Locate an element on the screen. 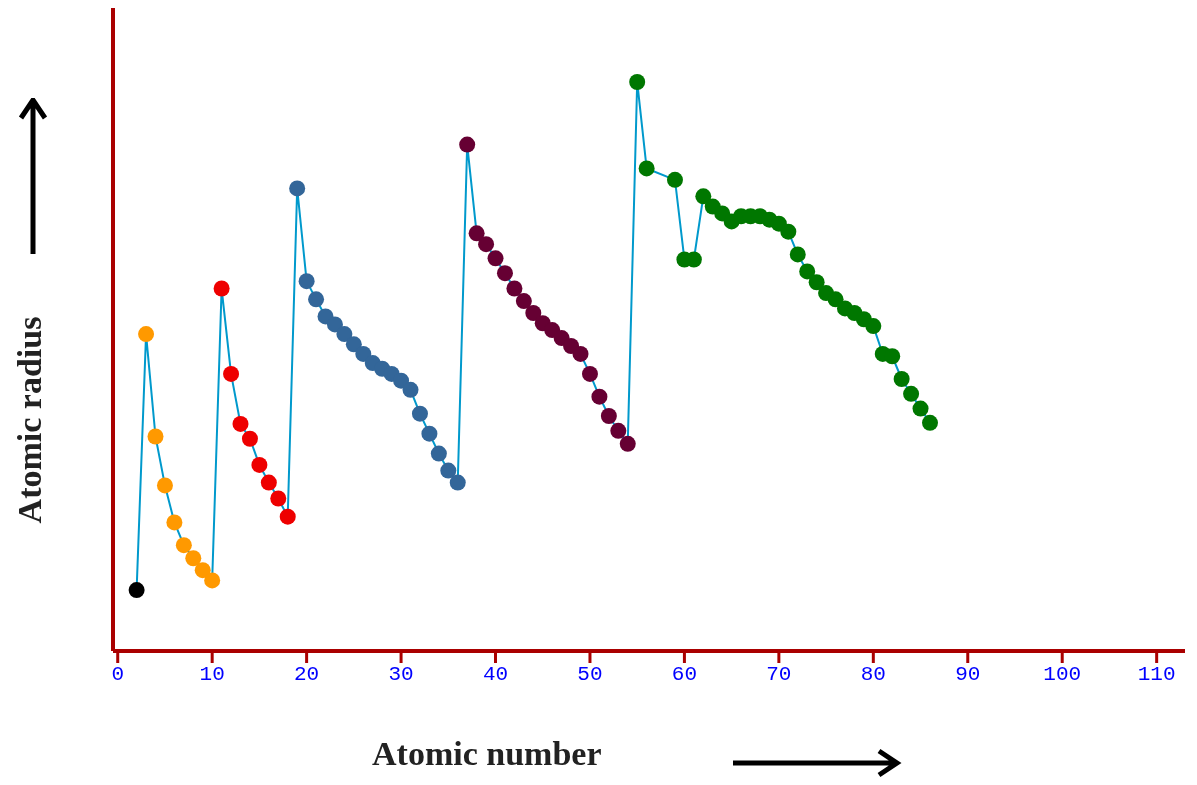 This screenshot has height=785, width=1197. x-tick-label: 110 is located at coordinates (1156, 674).